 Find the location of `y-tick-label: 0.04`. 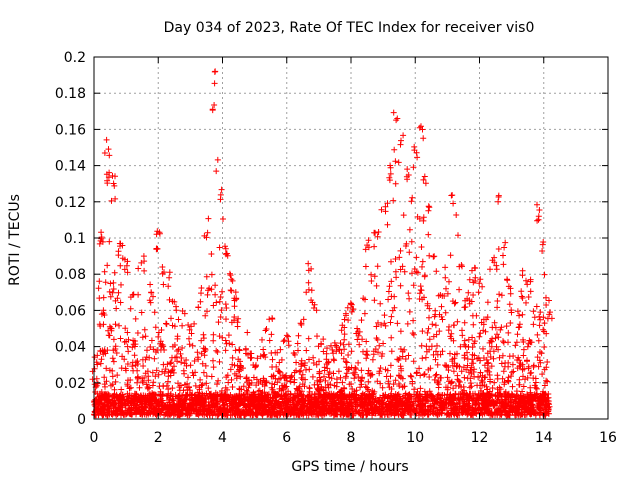

y-tick-label: 0.04 is located at coordinates (70, 348).